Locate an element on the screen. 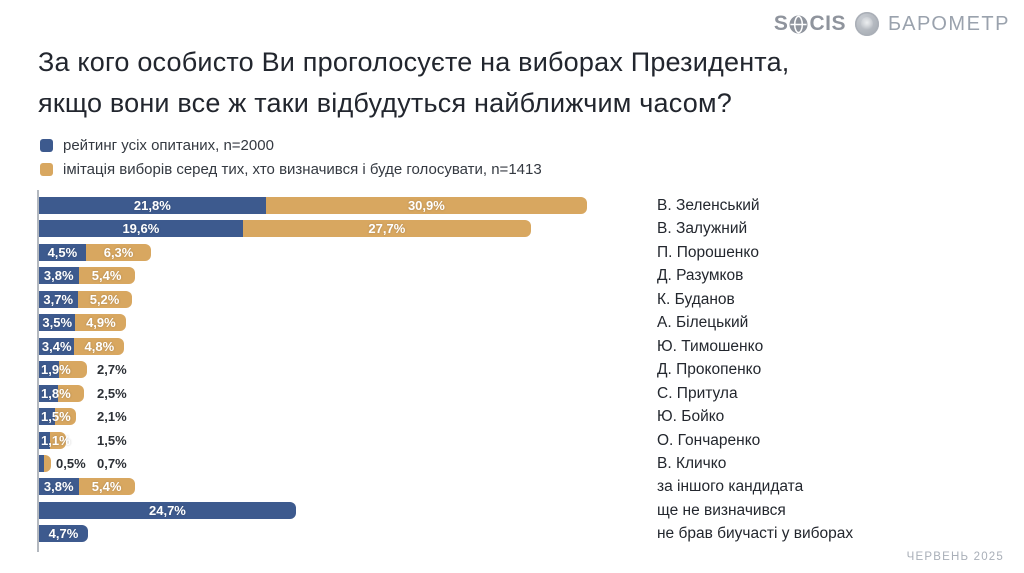 The height and width of the screenshot is (573, 1024). legend-label: рейтинг усіх опитаних, n=2000 is located at coordinates (168, 145).